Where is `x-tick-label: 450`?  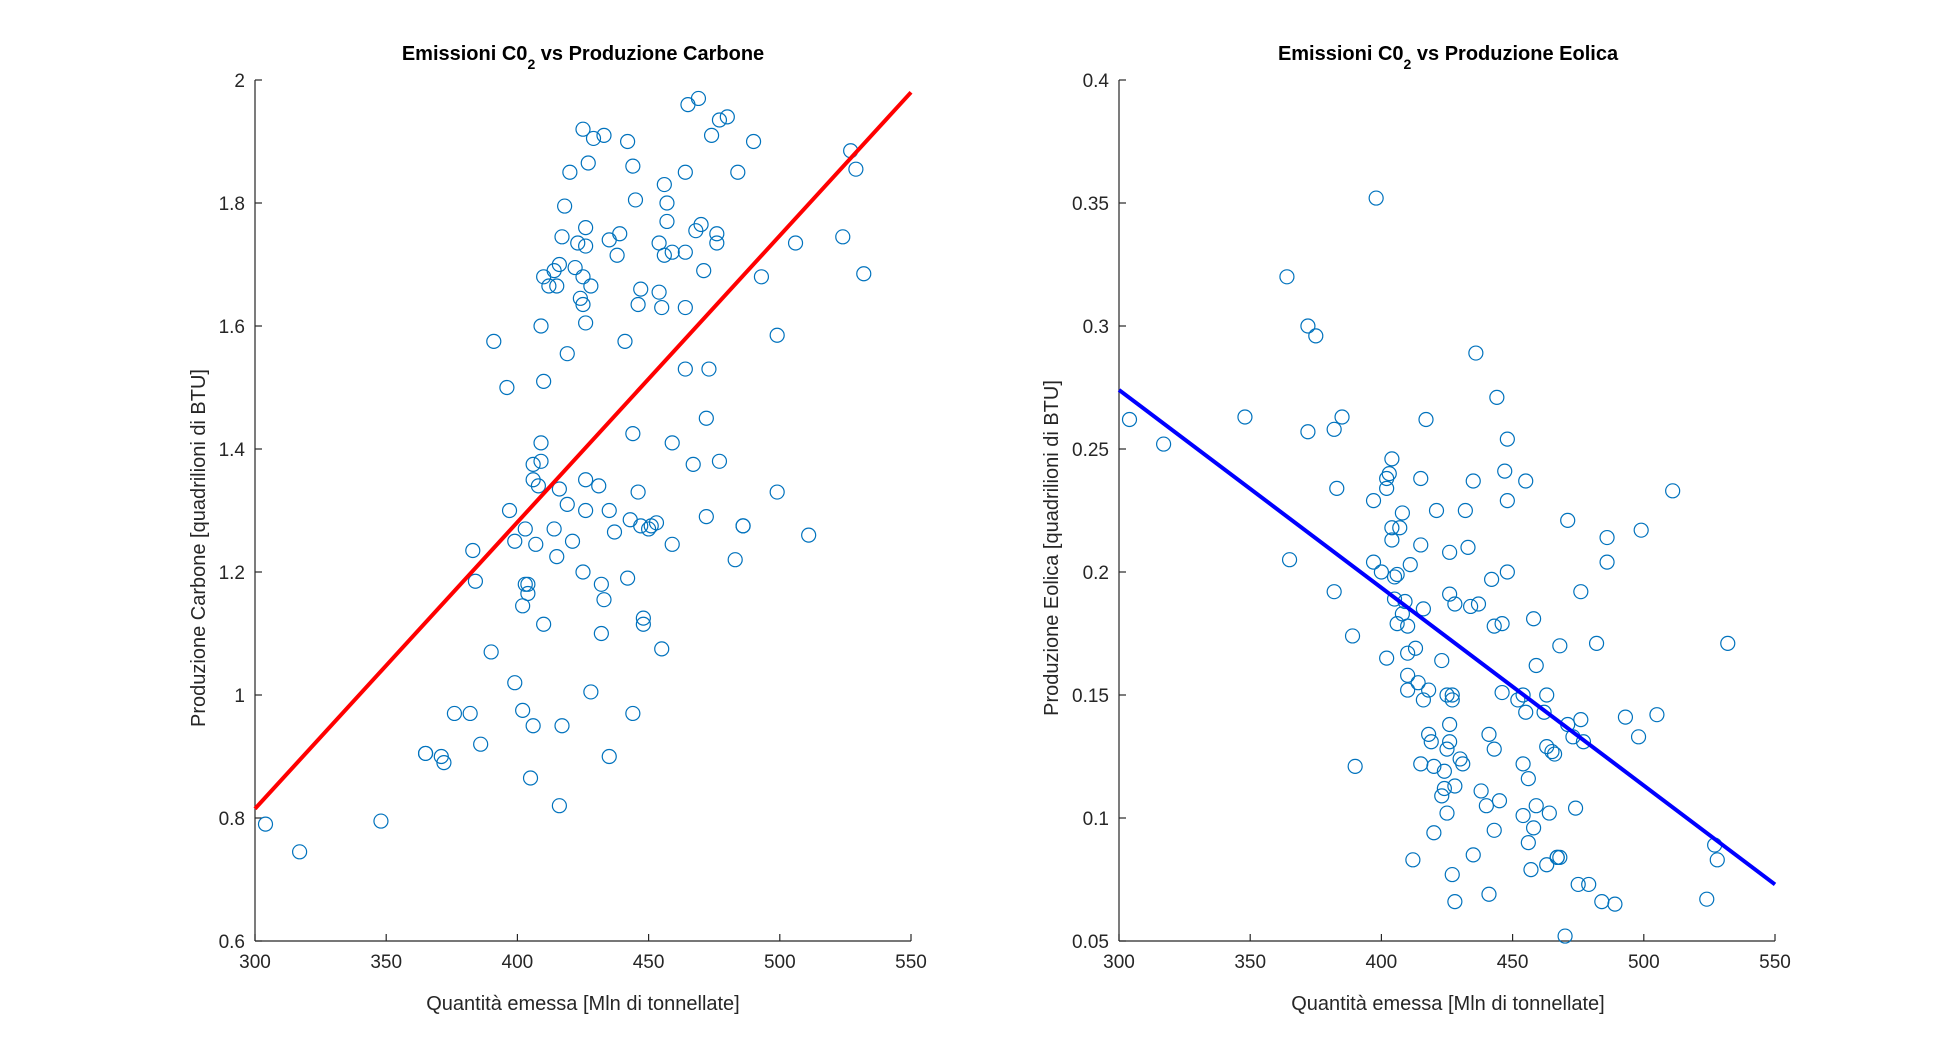 x-tick-label: 450 is located at coordinates (649, 962).